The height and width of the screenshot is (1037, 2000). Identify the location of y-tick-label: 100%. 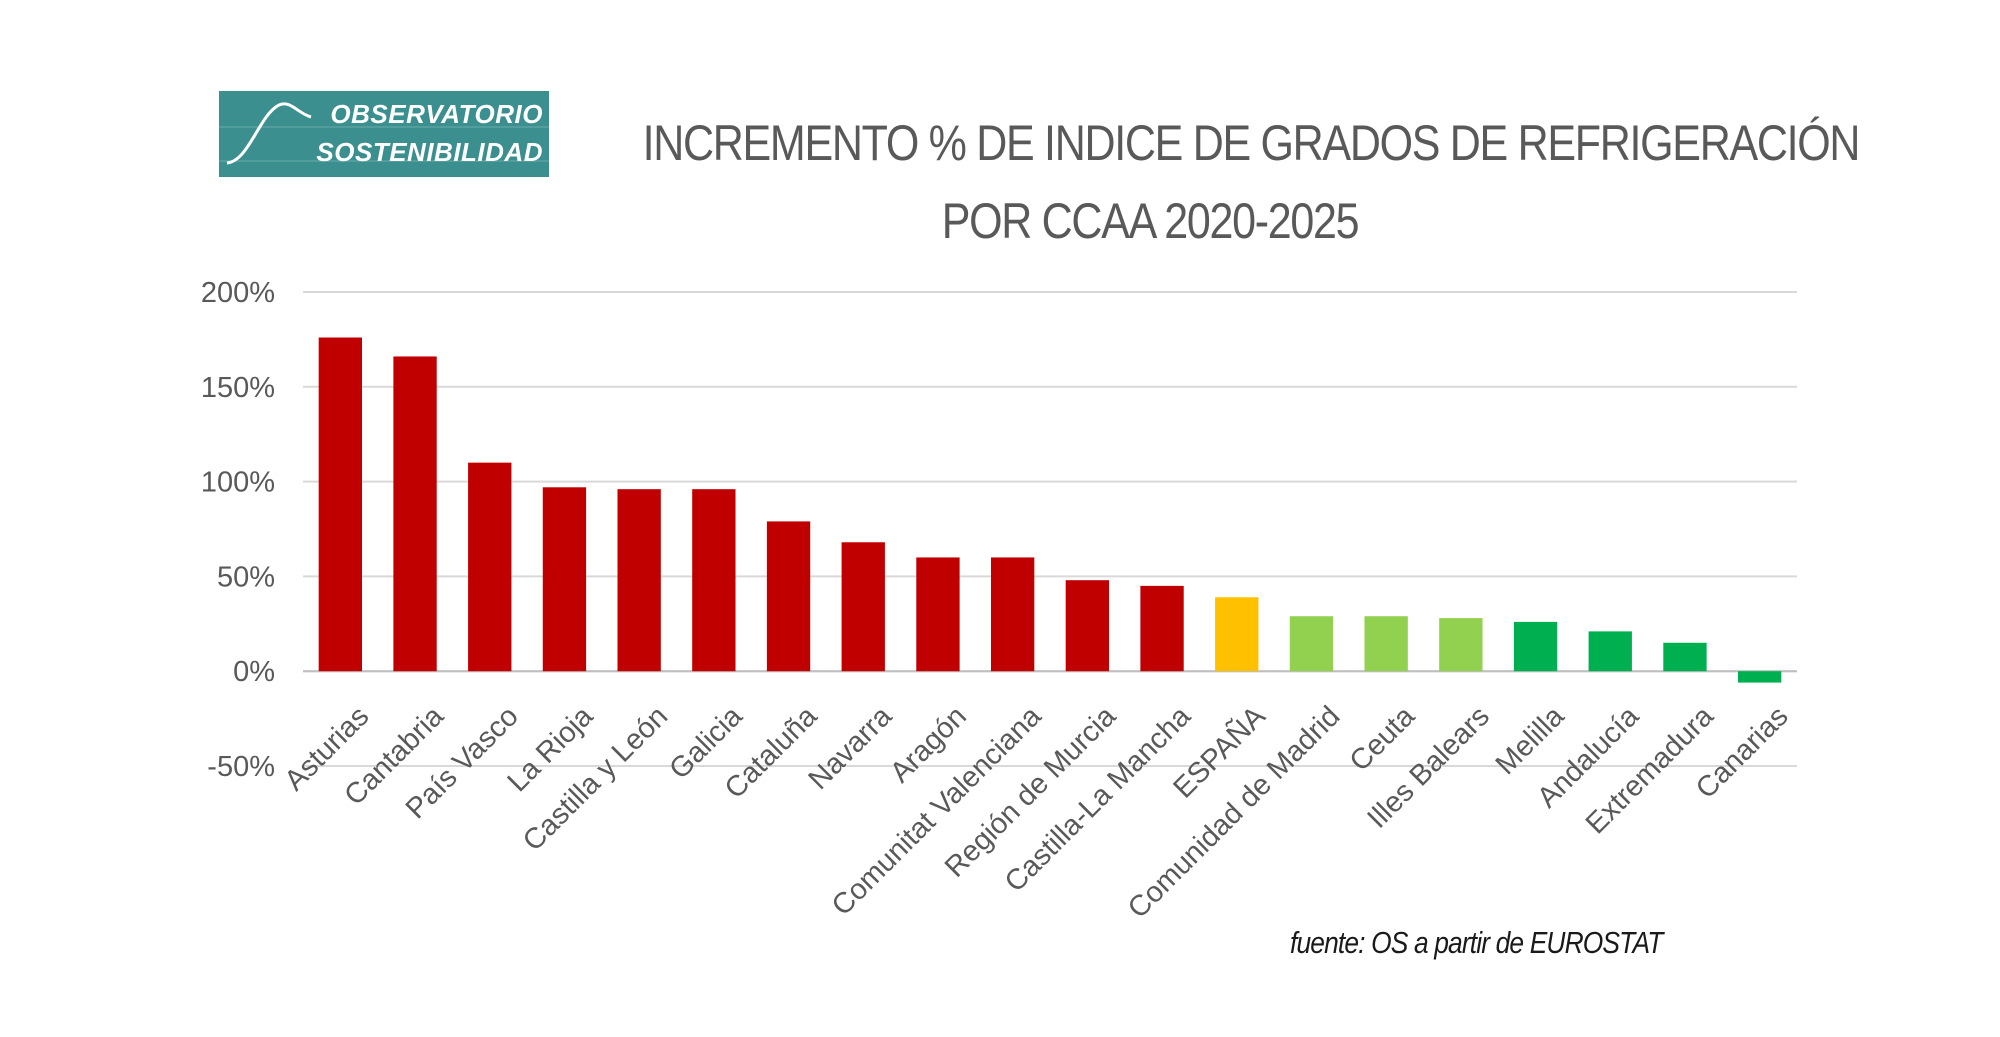
(238, 483).